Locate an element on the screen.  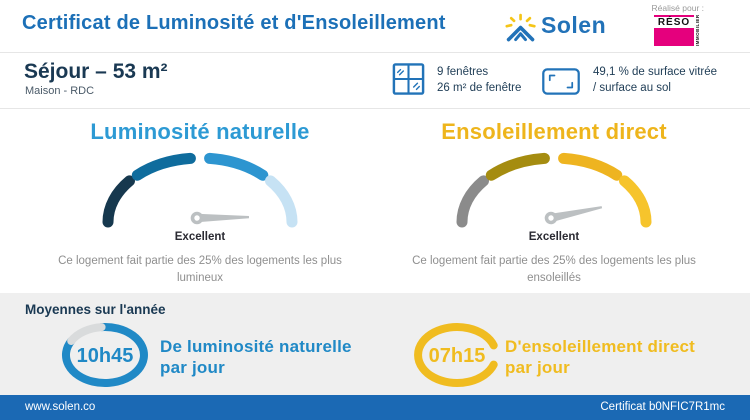
label-line-1: D'ensoleillement direct is located at coordinates (600, 346).